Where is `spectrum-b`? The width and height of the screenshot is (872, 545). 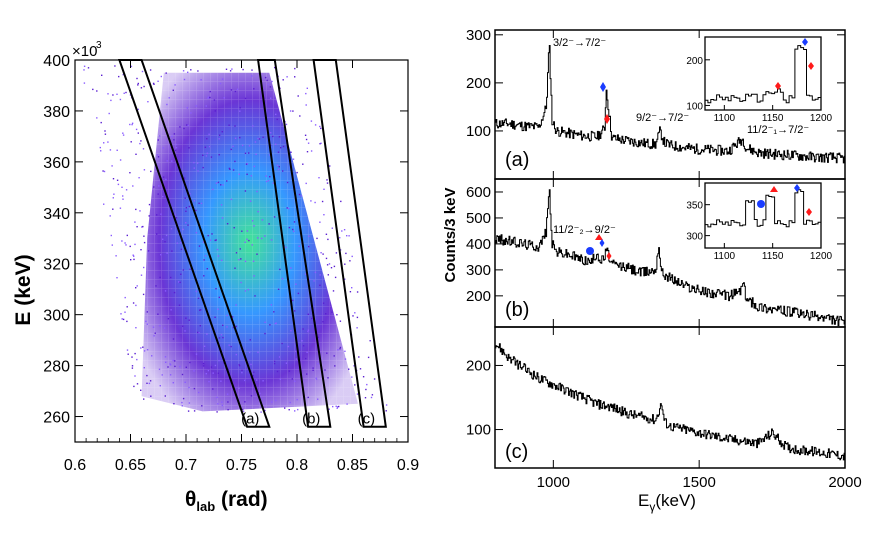
spectrum-b is located at coordinates (670, 258).